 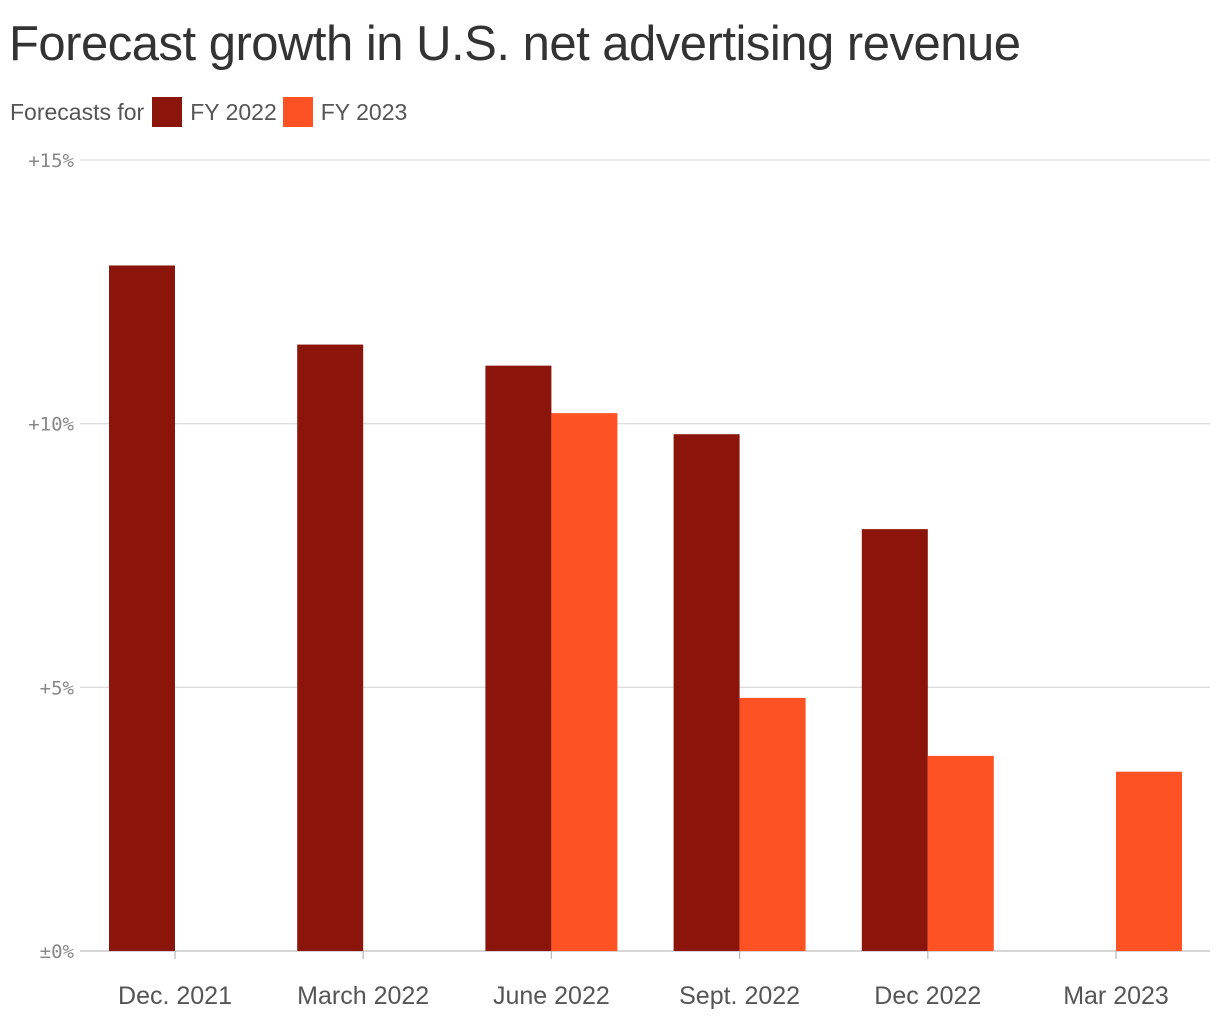 I want to click on legend-label-fy2022: FY 2022, so click(x=233, y=111).